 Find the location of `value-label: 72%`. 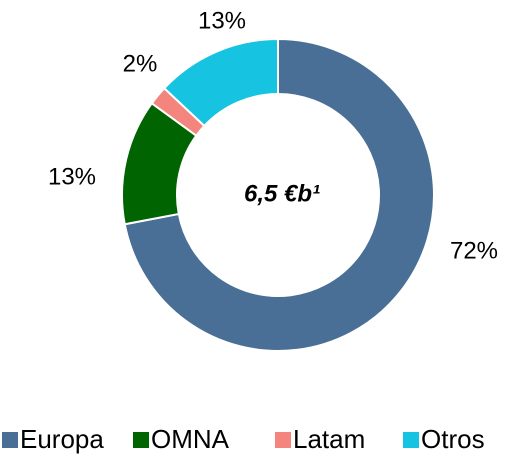

value-label: 72% is located at coordinates (474, 250).